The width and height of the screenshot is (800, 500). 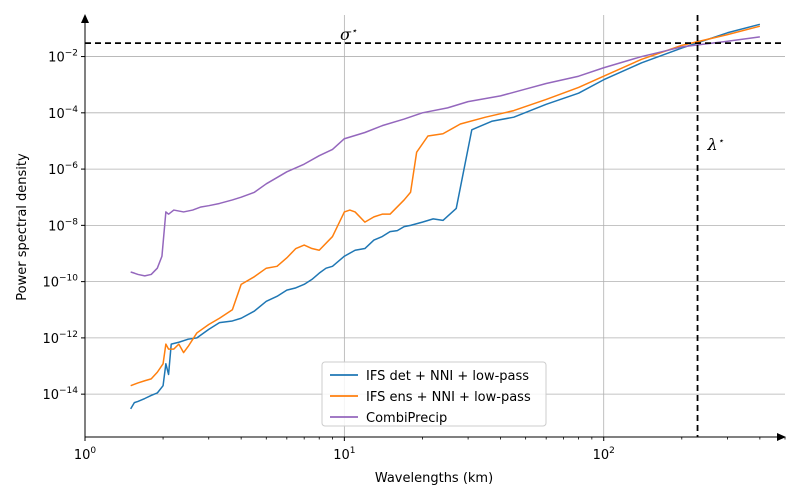 I want to click on y-tick-label: 10⁻¹², so click(x=60, y=338).